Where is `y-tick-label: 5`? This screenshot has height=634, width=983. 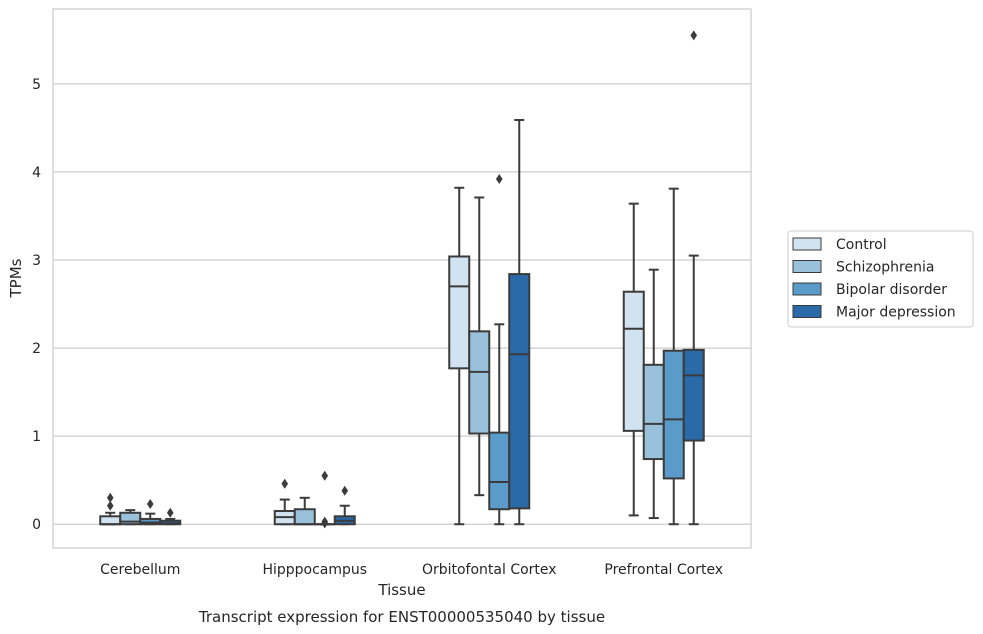 y-tick-label: 5 is located at coordinates (36, 85).